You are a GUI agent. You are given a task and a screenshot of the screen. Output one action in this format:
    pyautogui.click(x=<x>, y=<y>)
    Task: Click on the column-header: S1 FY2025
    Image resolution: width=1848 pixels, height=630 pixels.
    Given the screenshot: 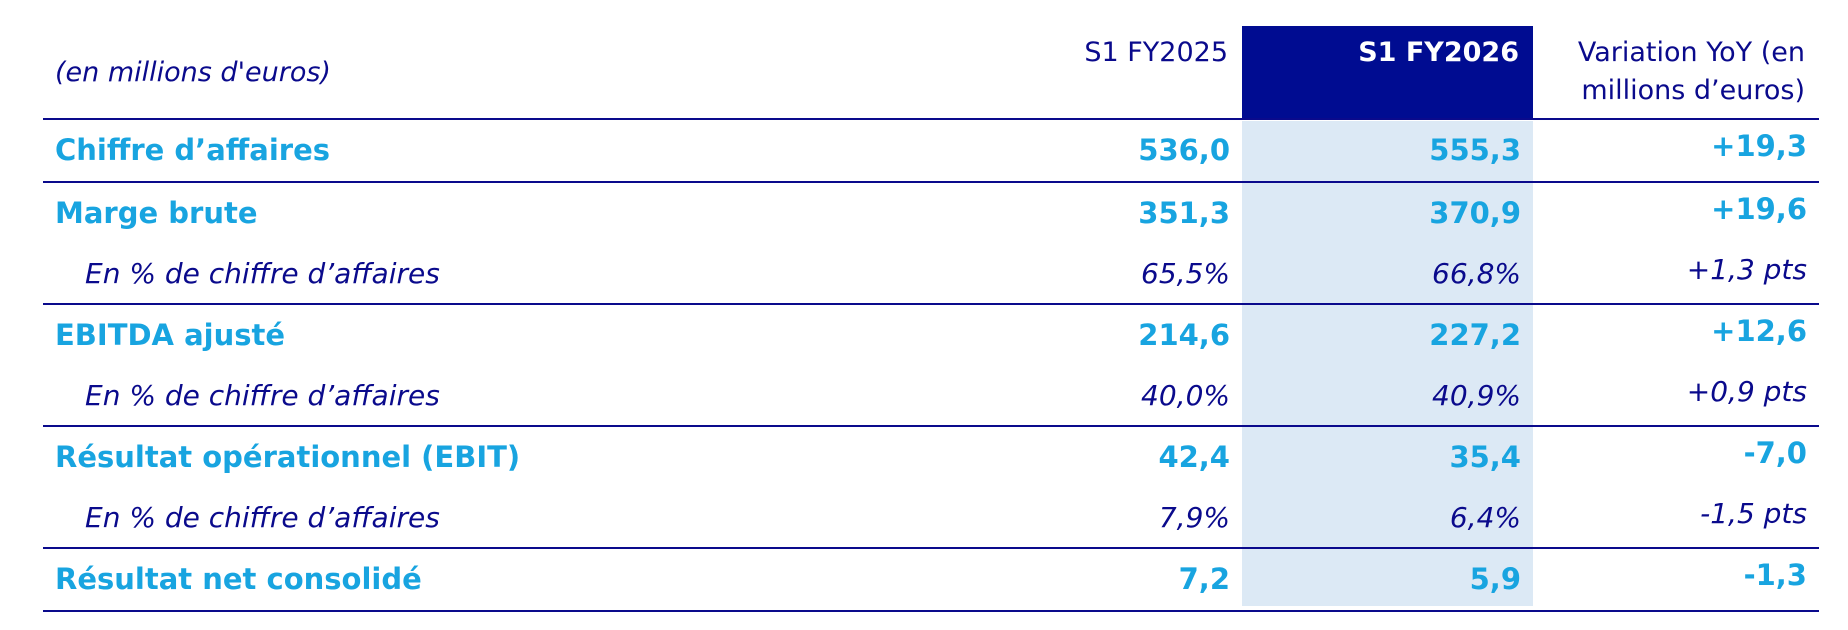 What is the action you would take?
    pyautogui.click(x=1156, y=52)
    